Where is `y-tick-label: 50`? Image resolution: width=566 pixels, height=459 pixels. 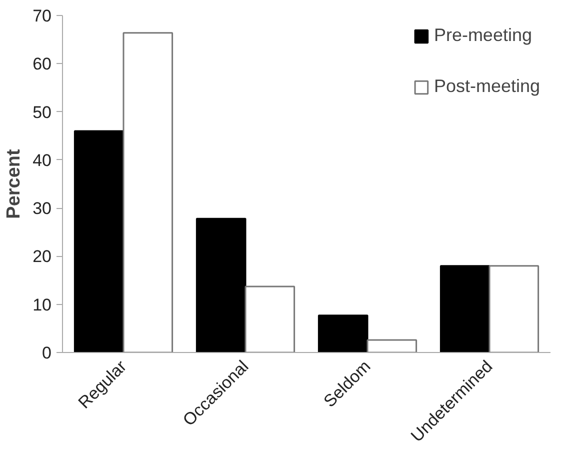 y-tick-label: 50 is located at coordinates (42, 112).